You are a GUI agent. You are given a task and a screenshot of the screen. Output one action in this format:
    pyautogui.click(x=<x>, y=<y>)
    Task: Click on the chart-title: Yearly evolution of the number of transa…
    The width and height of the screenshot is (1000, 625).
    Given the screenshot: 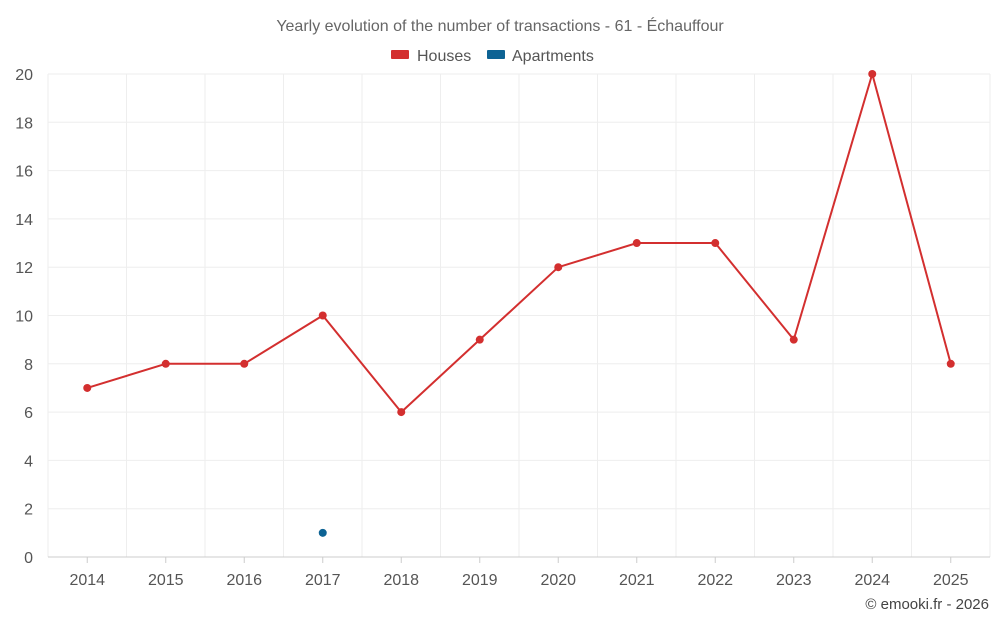 What is the action you would take?
    pyautogui.click(x=500, y=25)
    